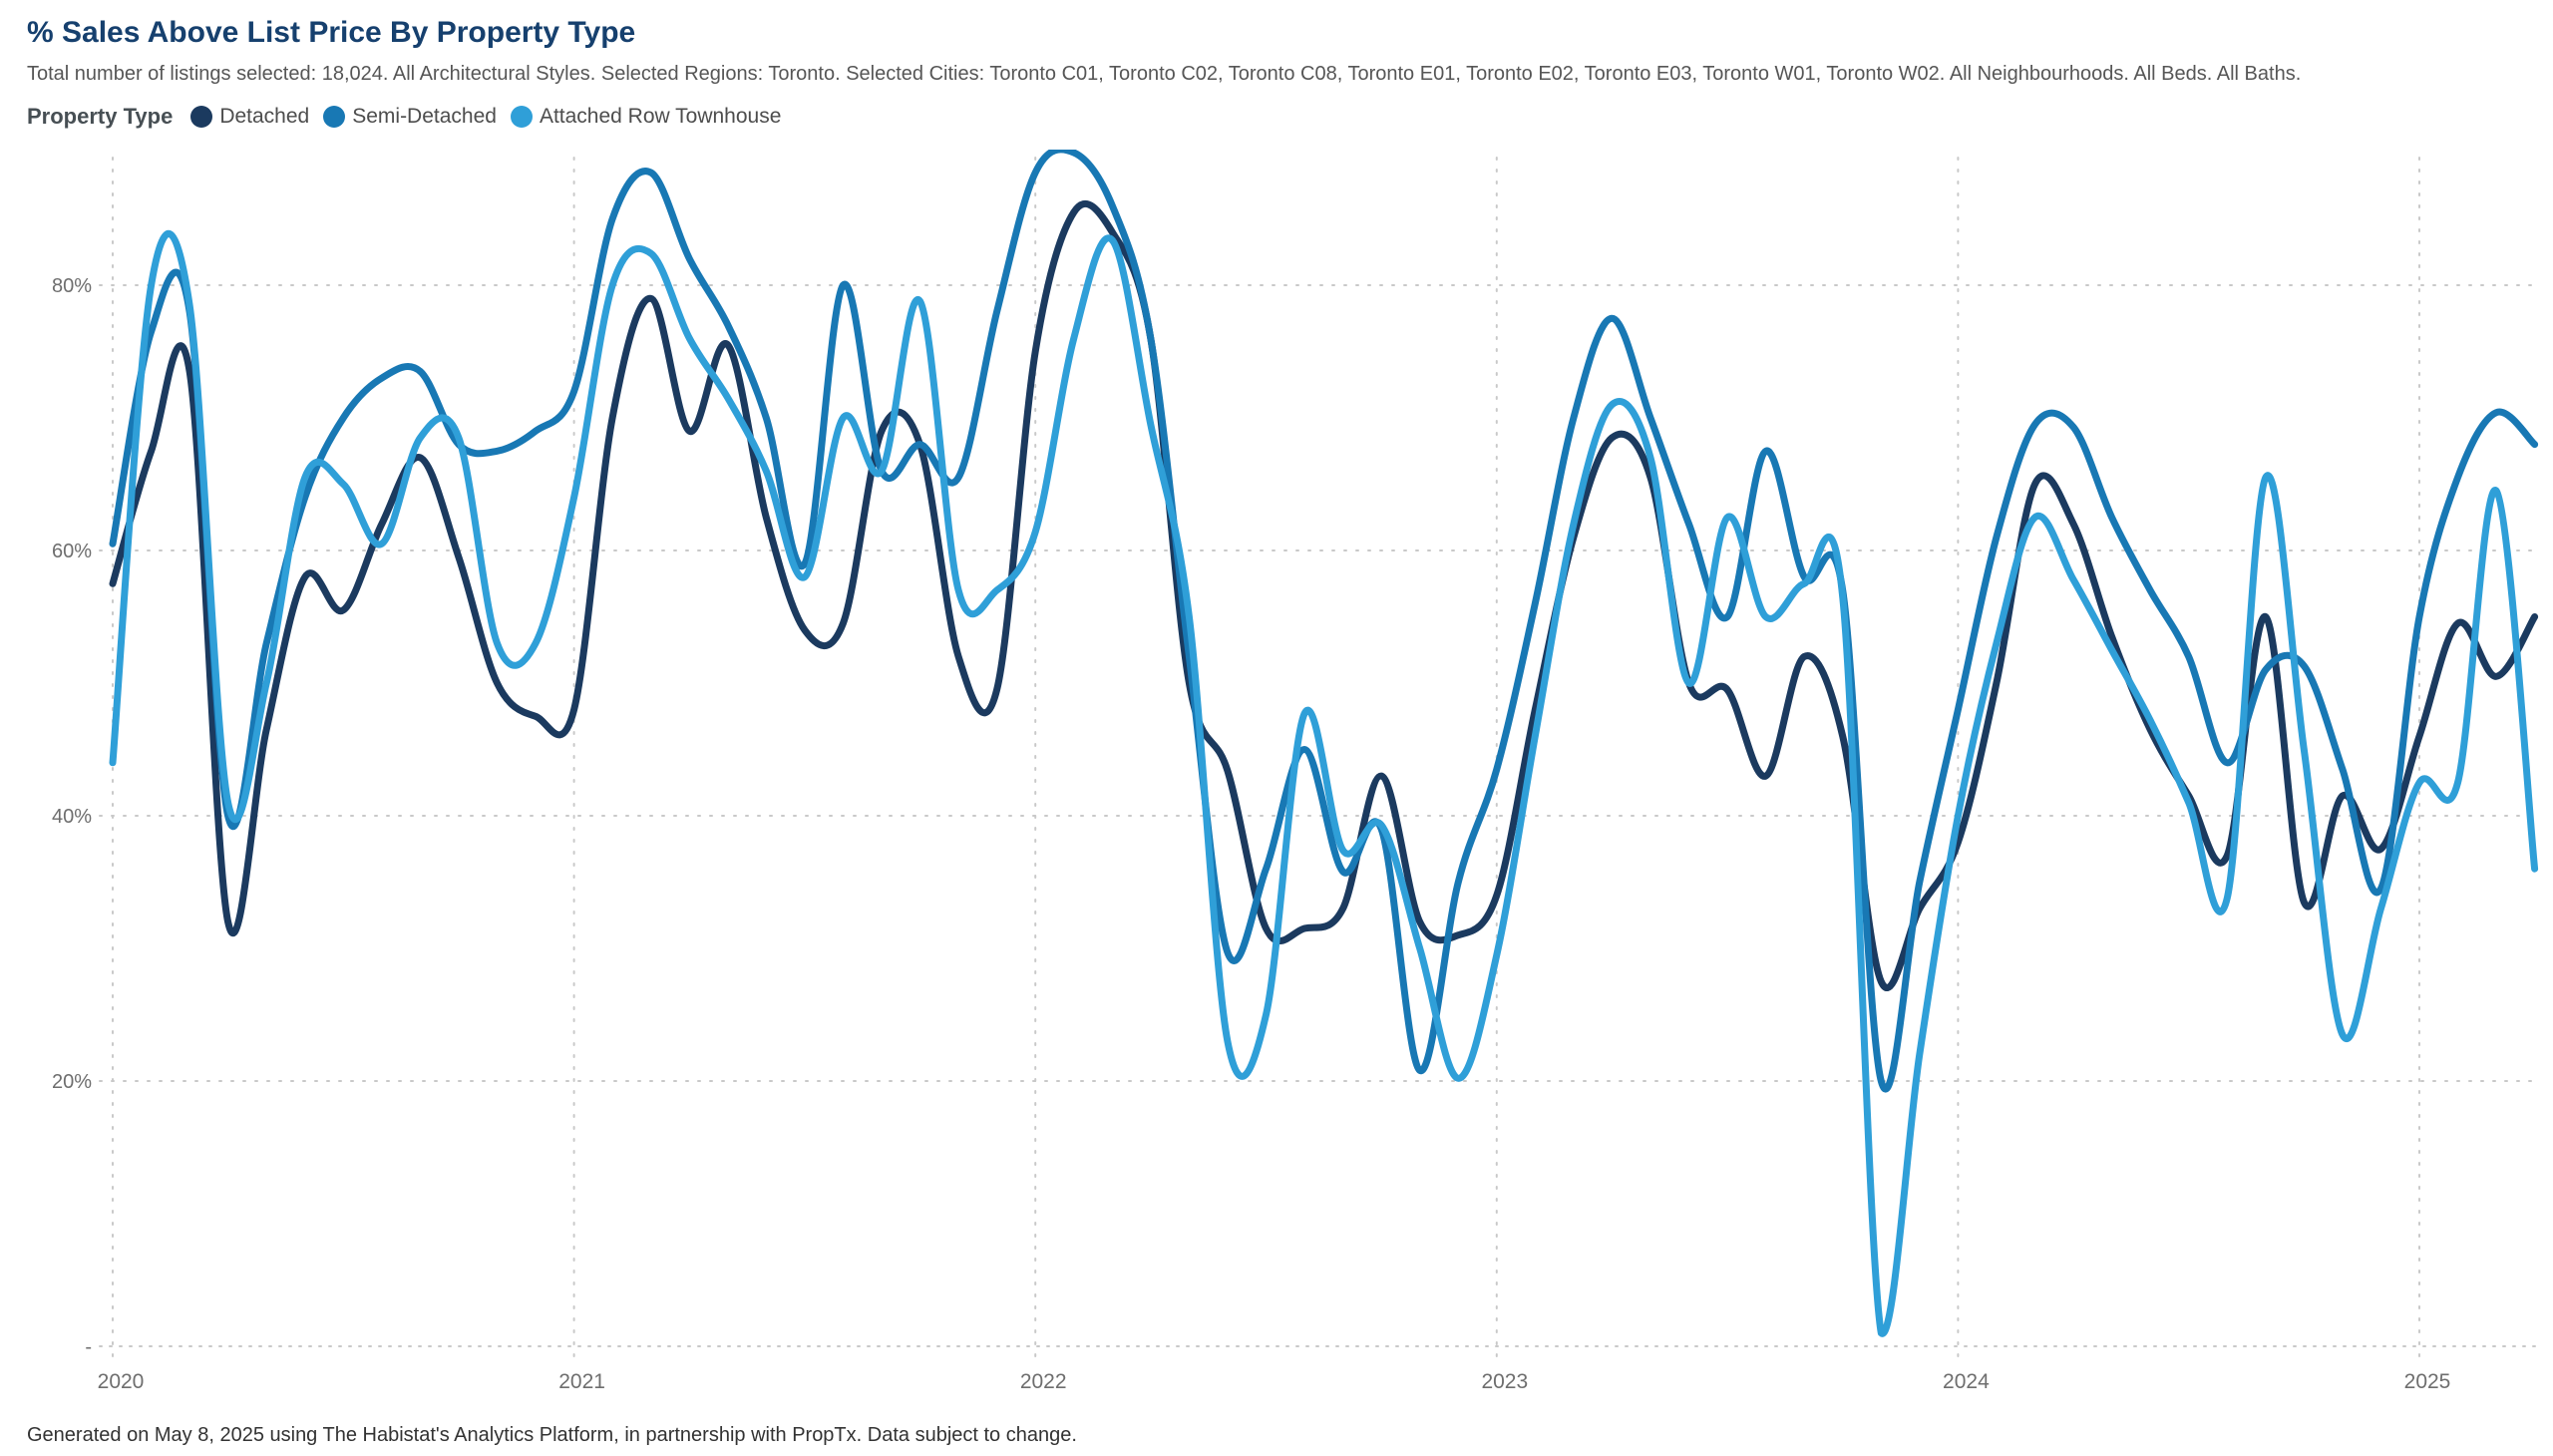  Describe the element at coordinates (1044, 1381) in the screenshot. I see `x-axis-tick-label: 2022` at that location.